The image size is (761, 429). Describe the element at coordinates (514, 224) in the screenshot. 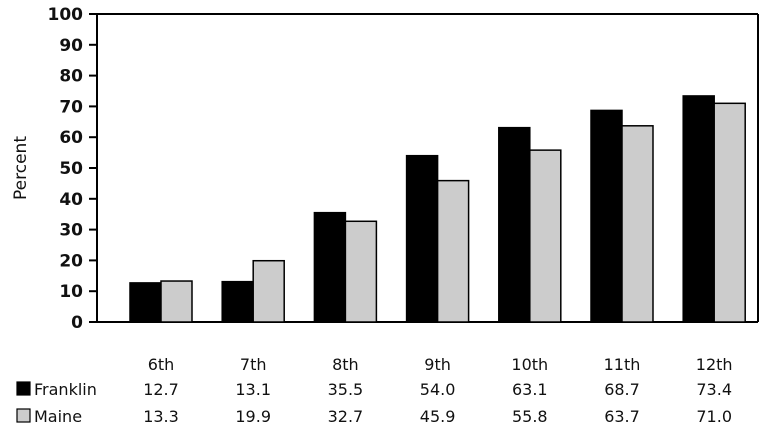

I see `bar-franklin-10th` at that location.